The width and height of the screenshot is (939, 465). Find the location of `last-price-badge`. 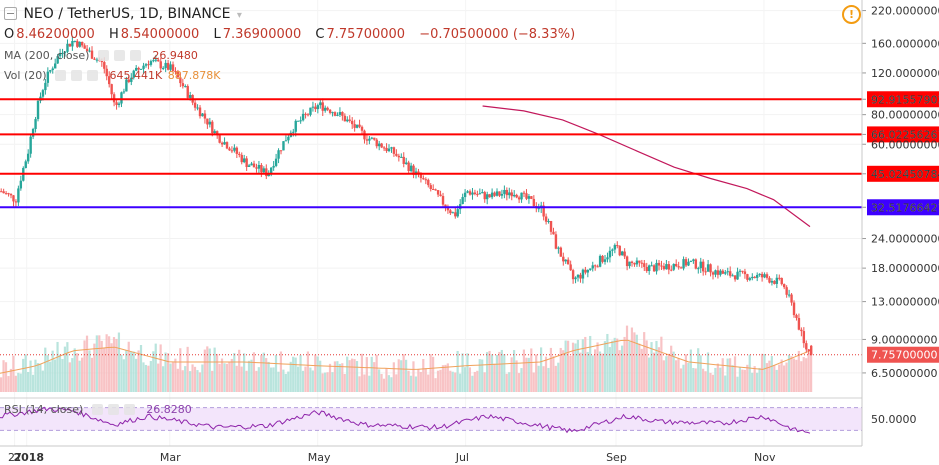

last-price-badge is located at coordinates (903, 354).